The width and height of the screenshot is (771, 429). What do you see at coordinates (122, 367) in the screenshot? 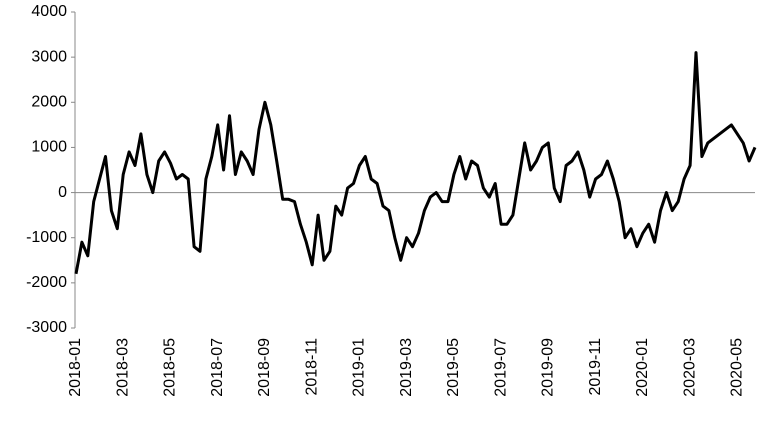
I see `x-tick-label: 2018-03` at bounding box center [122, 367].